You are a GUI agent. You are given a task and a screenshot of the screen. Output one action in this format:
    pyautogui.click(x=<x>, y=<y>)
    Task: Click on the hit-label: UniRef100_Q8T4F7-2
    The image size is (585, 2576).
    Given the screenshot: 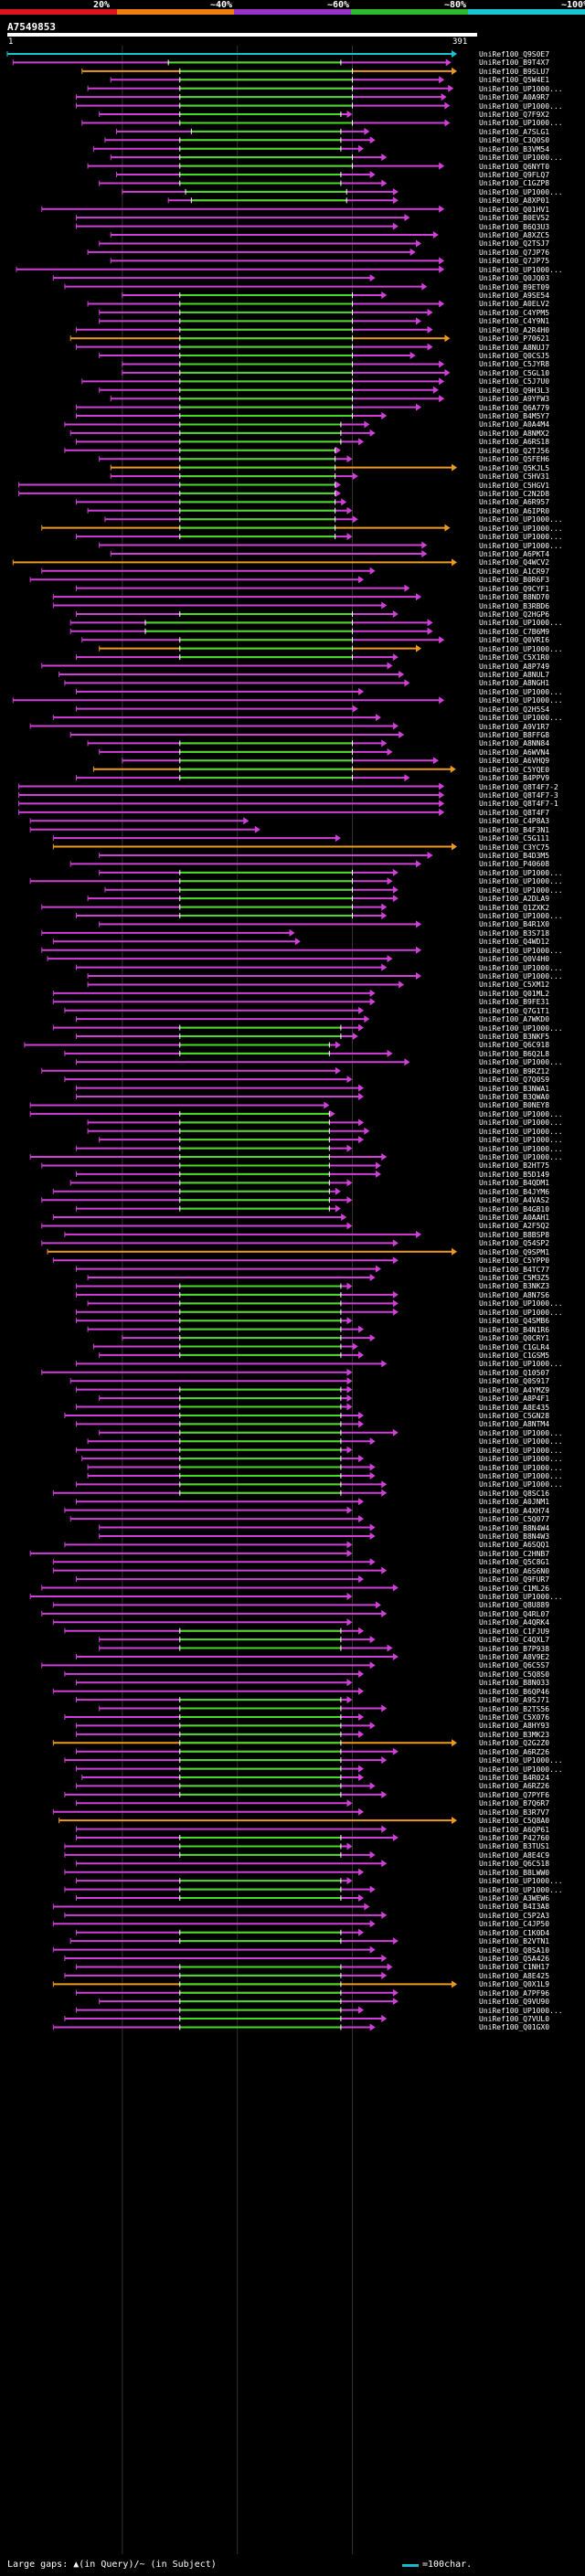 What is the action you would take?
    pyautogui.click(x=518, y=786)
    